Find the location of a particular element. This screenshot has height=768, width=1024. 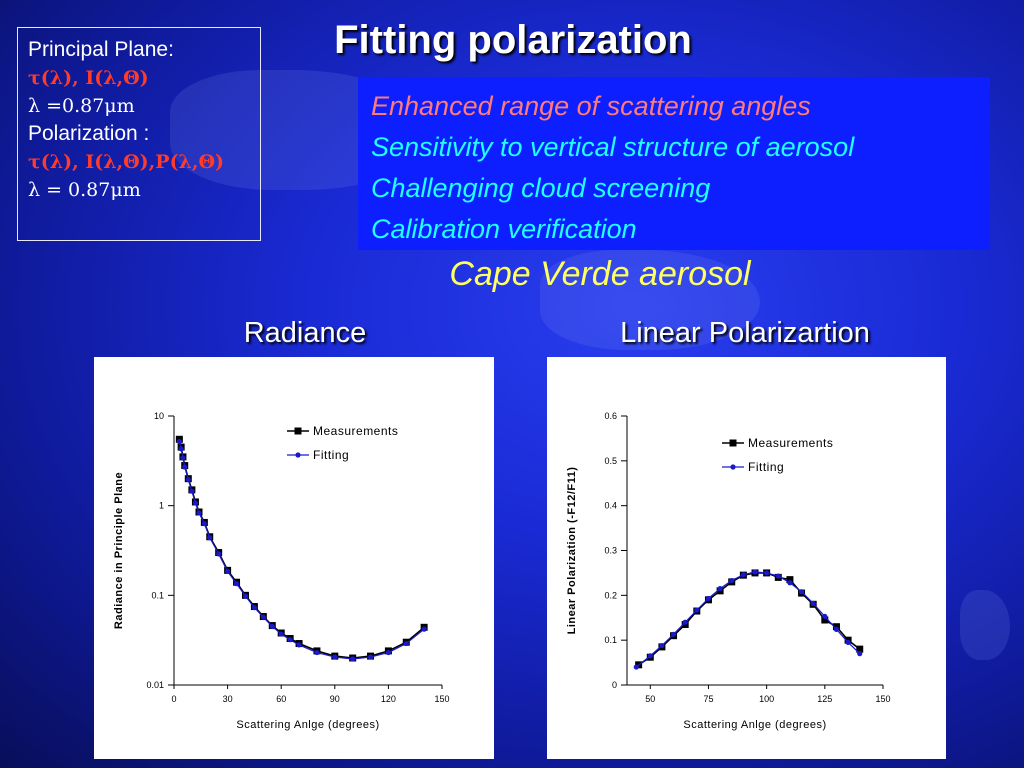

info-line-0: Principal Plane: is located at coordinates (101, 49).